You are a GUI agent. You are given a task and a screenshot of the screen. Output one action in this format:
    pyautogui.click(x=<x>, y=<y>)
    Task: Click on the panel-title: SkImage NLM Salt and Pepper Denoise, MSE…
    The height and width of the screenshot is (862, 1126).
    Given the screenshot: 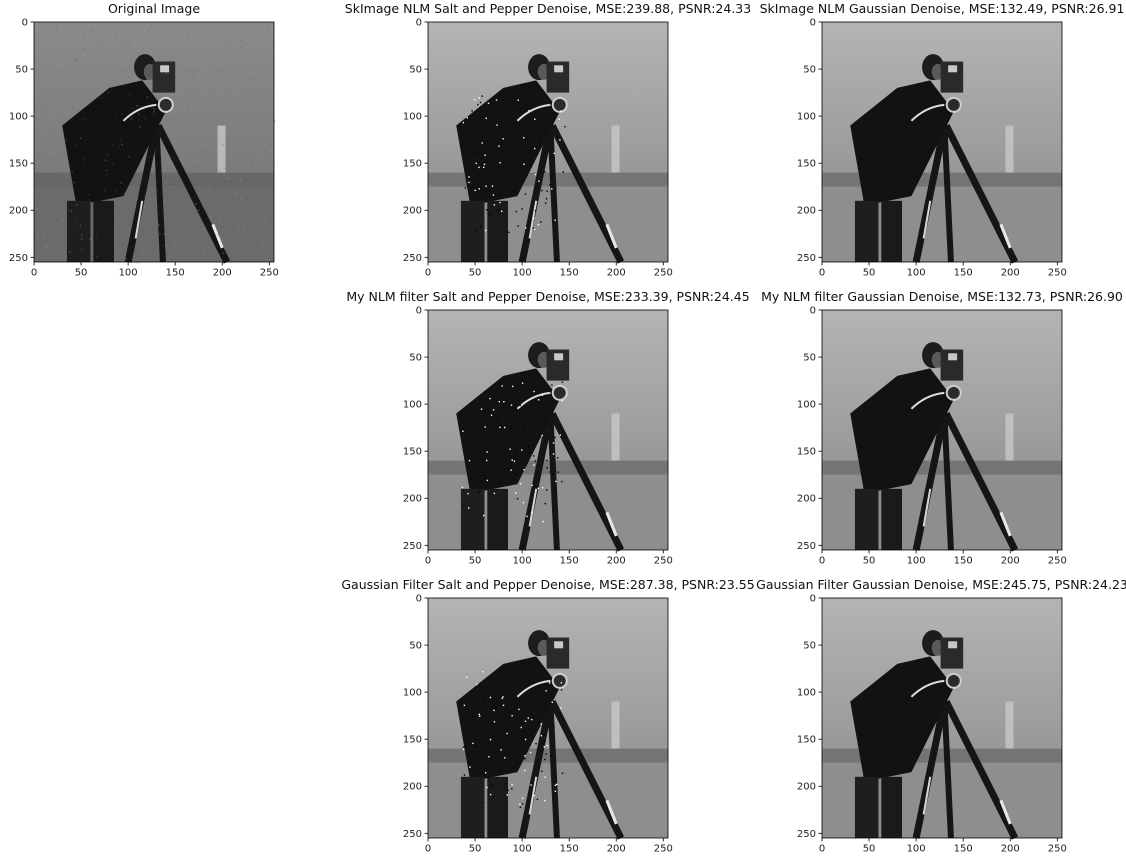 What is the action you would take?
    pyautogui.click(x=548, y=8)
    